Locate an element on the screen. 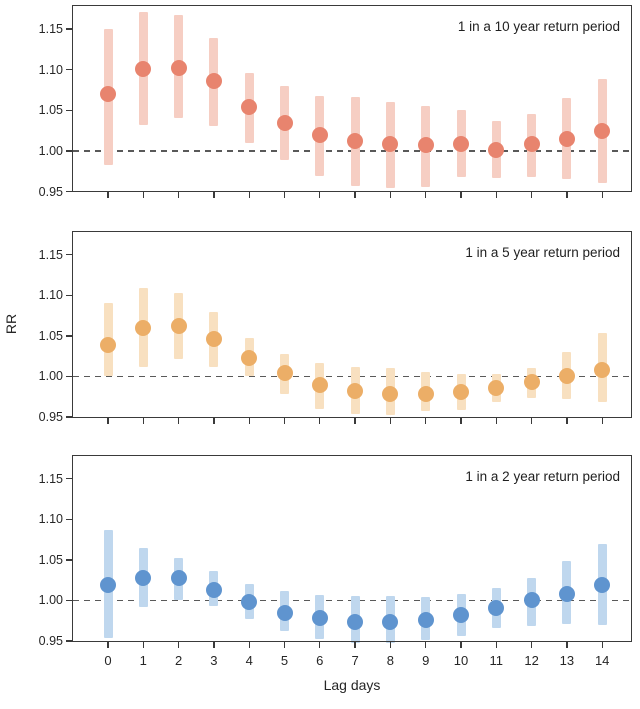 The width and height of the screenshot is (640, 709). x-tick-label: 4 is located at coordinates (249, 660).